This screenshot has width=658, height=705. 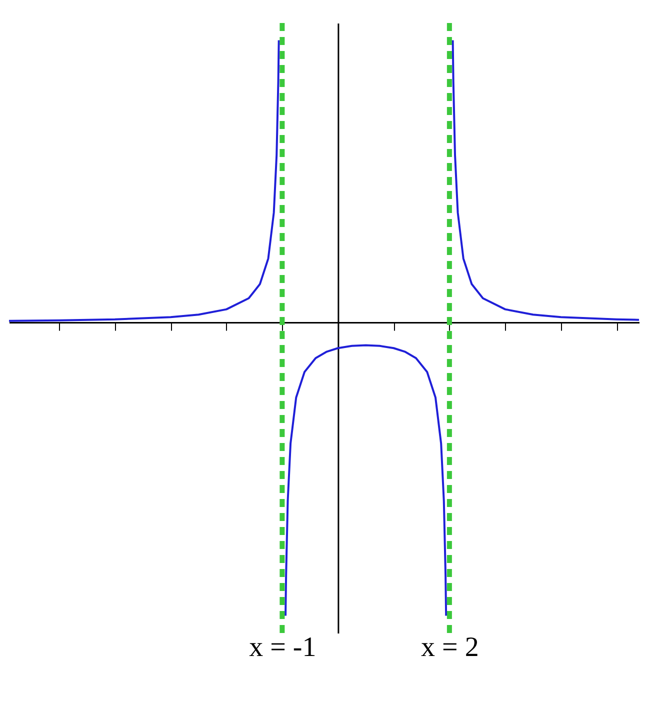 What do you see at coordinates (282, 647) in the screenshot?
I see `x-tick-label: x = -1` at bounding box center [282, 647].